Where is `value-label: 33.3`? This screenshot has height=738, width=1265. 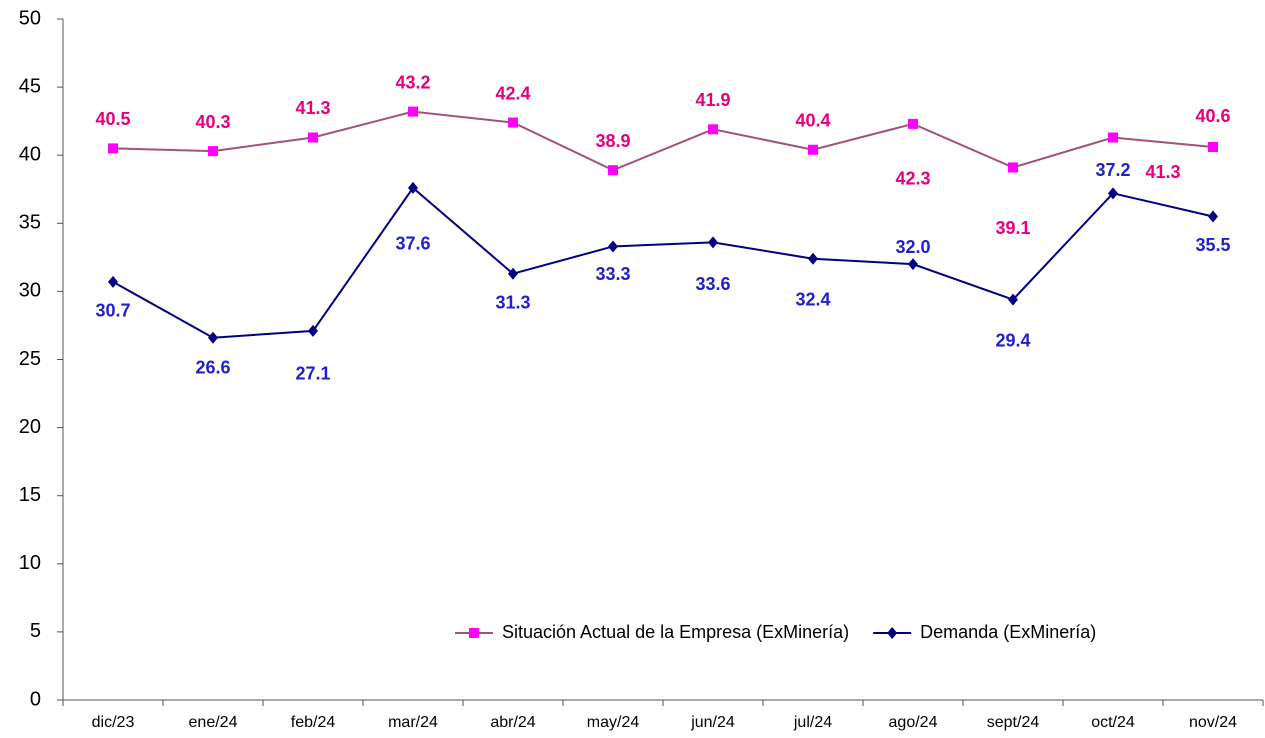
value-label: 33.3 is located at coordinates (612, 274).